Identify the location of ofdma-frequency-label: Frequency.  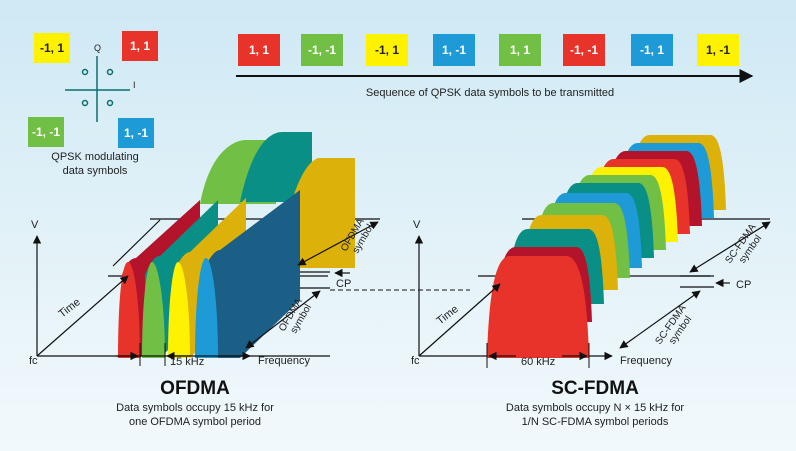
(284, 361).